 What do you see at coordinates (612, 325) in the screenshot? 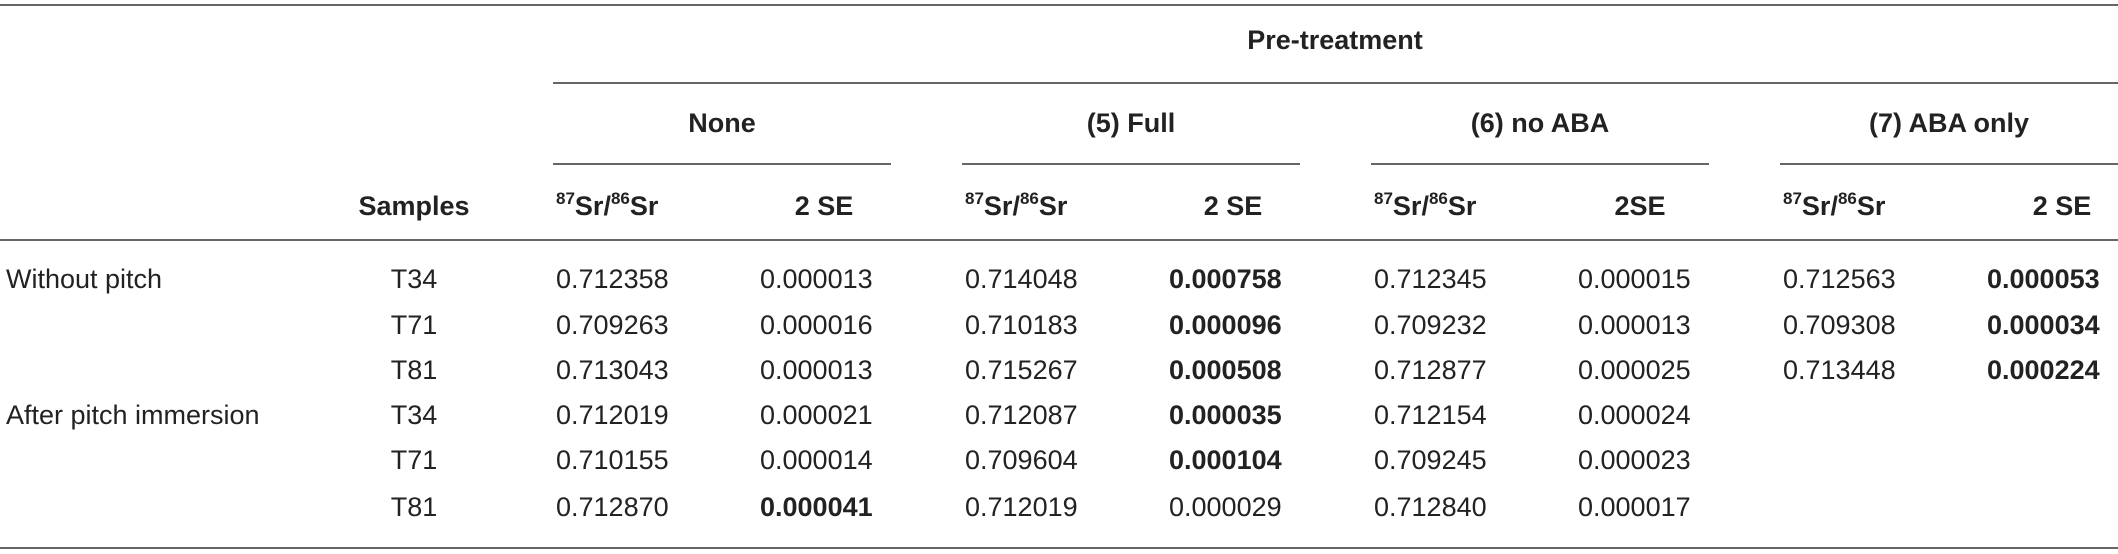
I see `ratio-cell: 0.709263` at bounding box center [612, 325].